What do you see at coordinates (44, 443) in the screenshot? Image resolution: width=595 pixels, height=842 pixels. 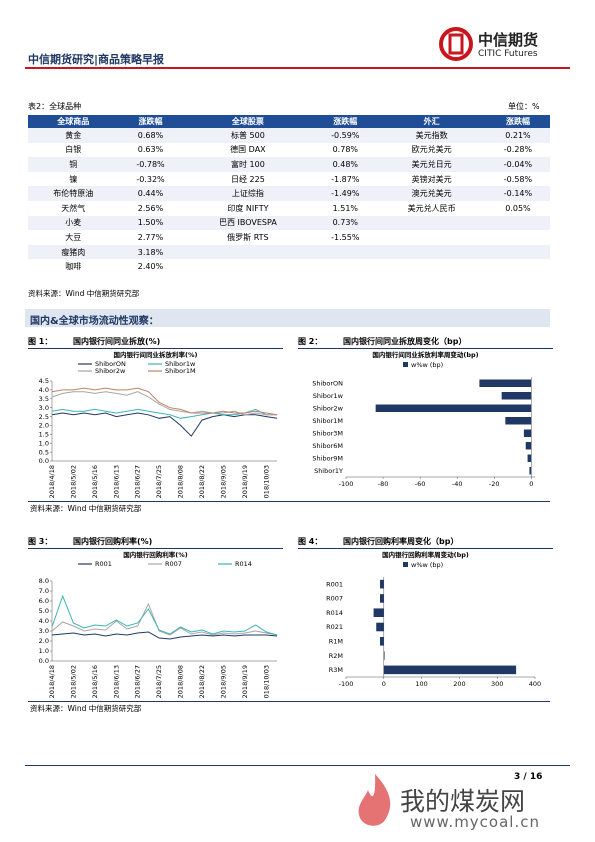 I see `y-tick-label: 1.0` at bounding box center [44, 443].